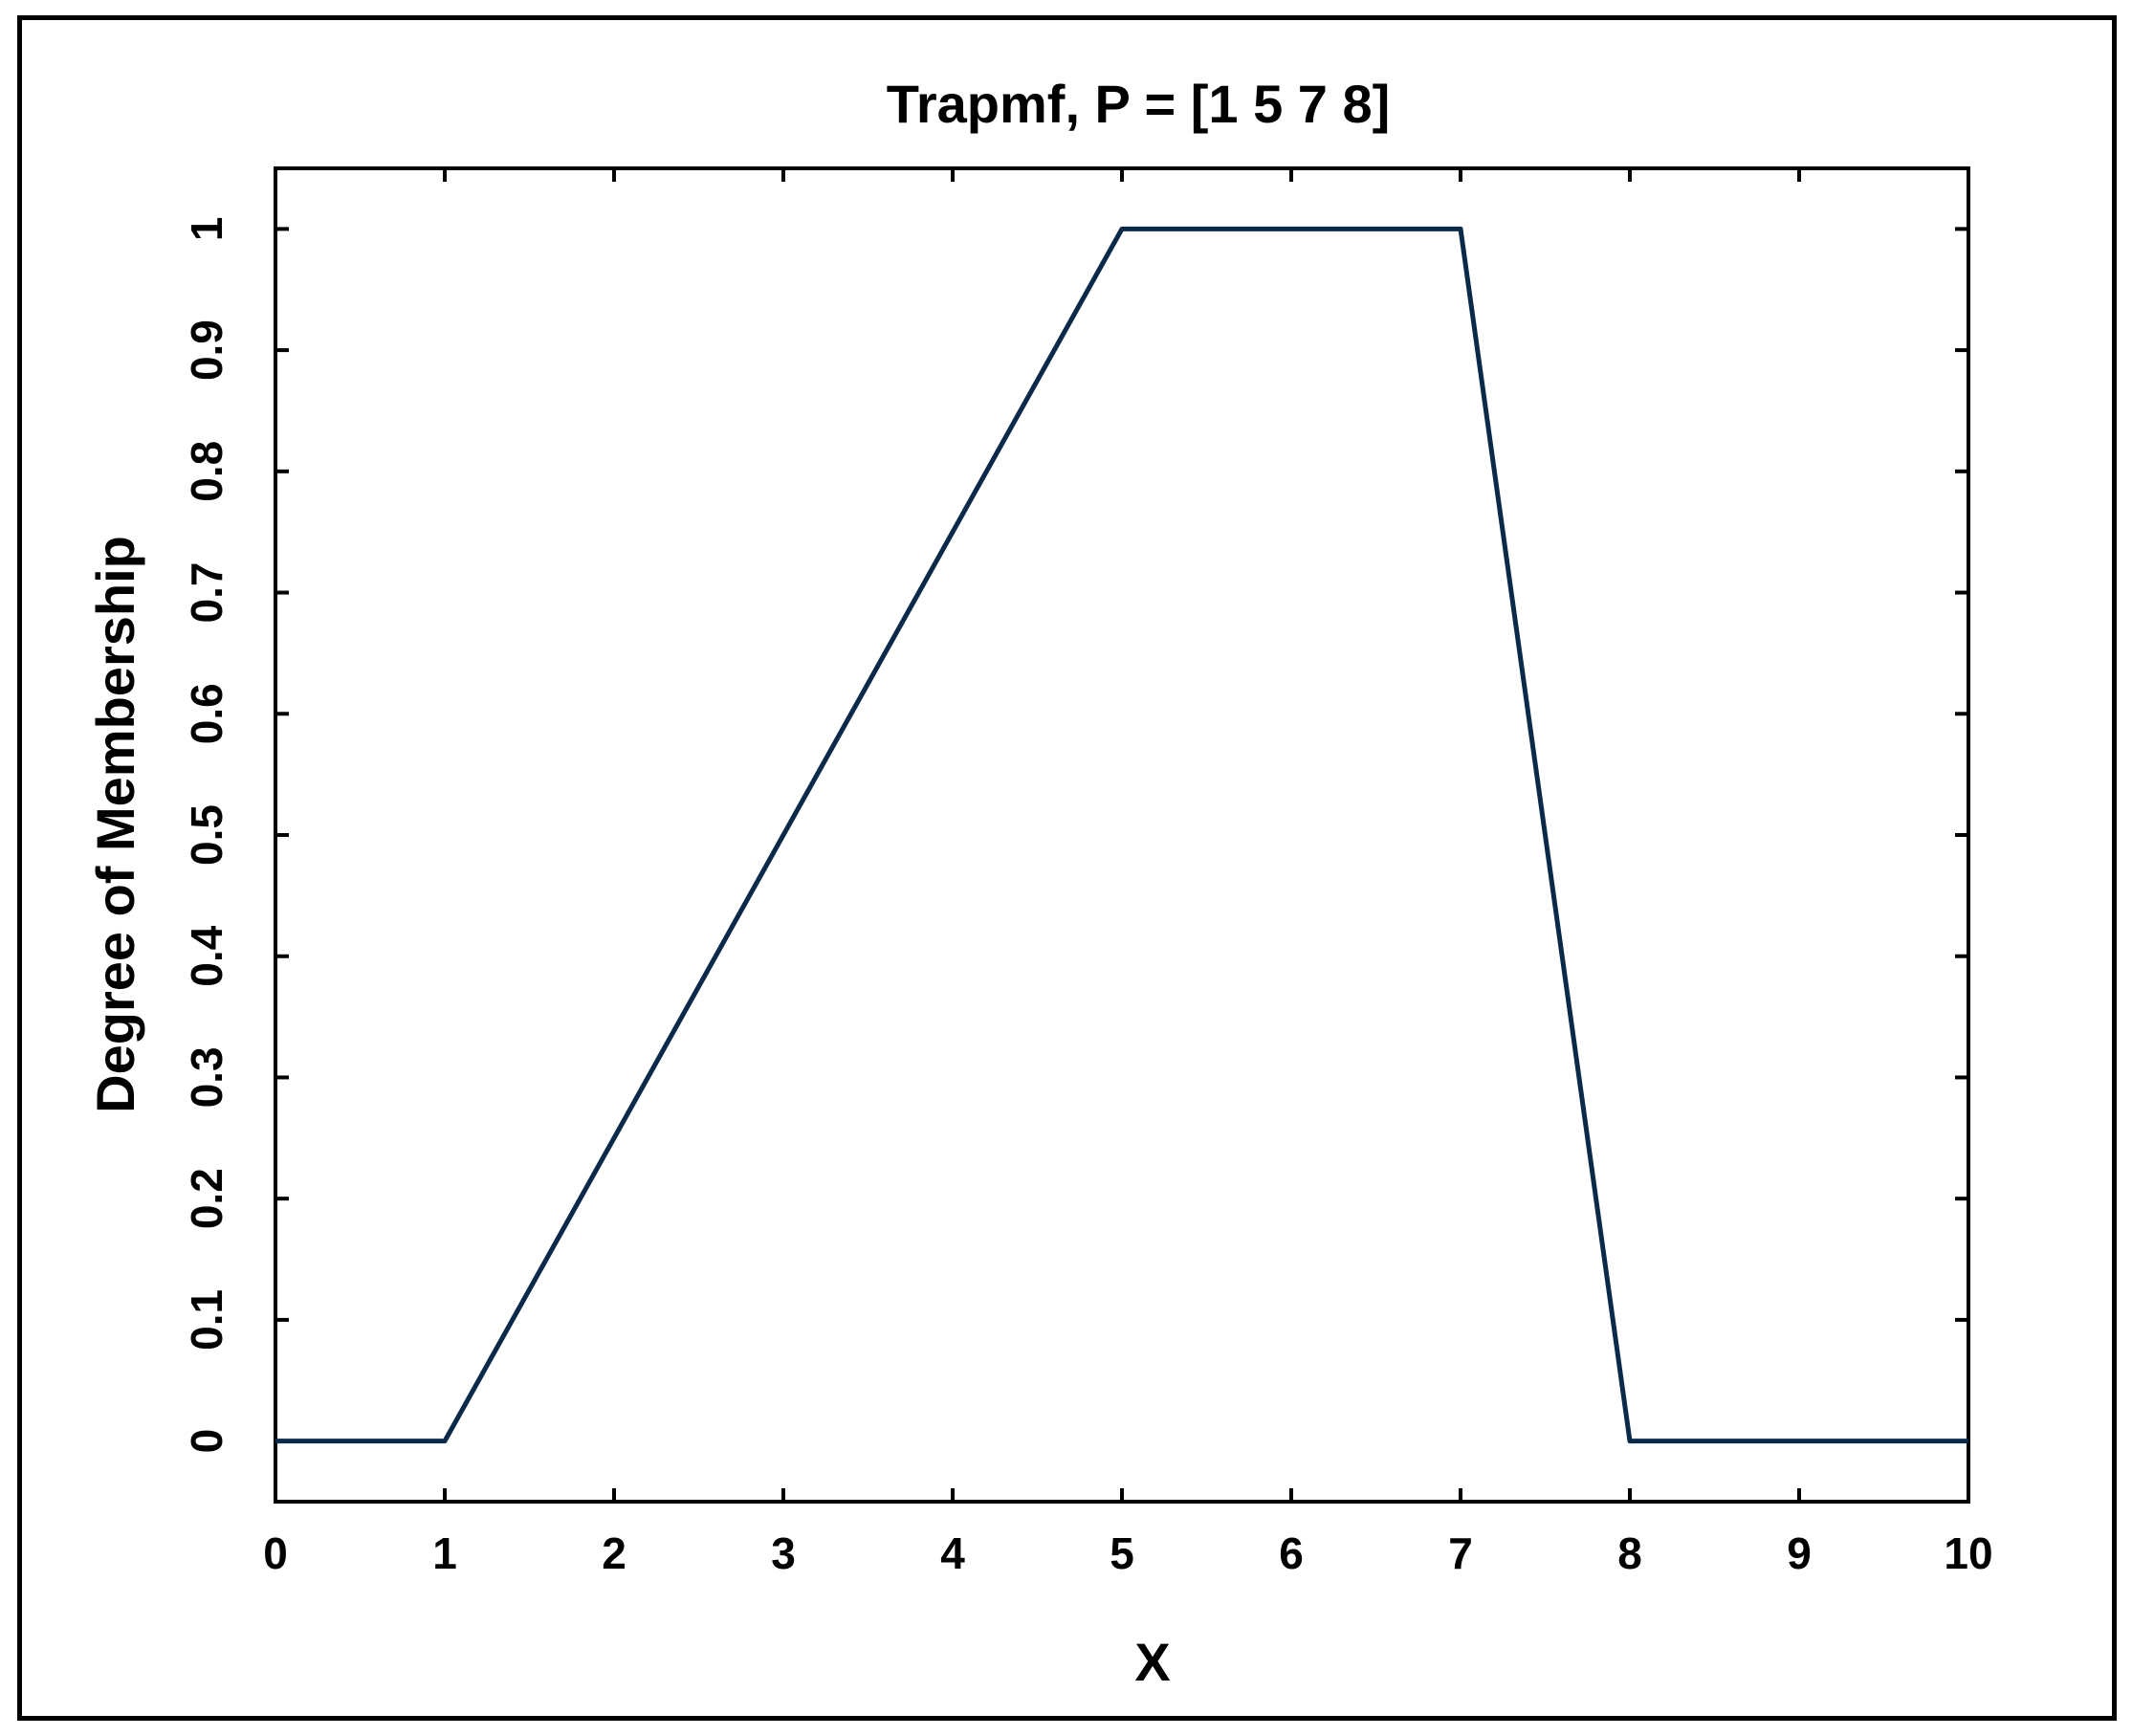 Image resolution: width=2132 pixels, height=1736 pixels. Describe the element at coordinates (1629, 1553) in the screenshot. I see `x-tick-label: 8` at that location.